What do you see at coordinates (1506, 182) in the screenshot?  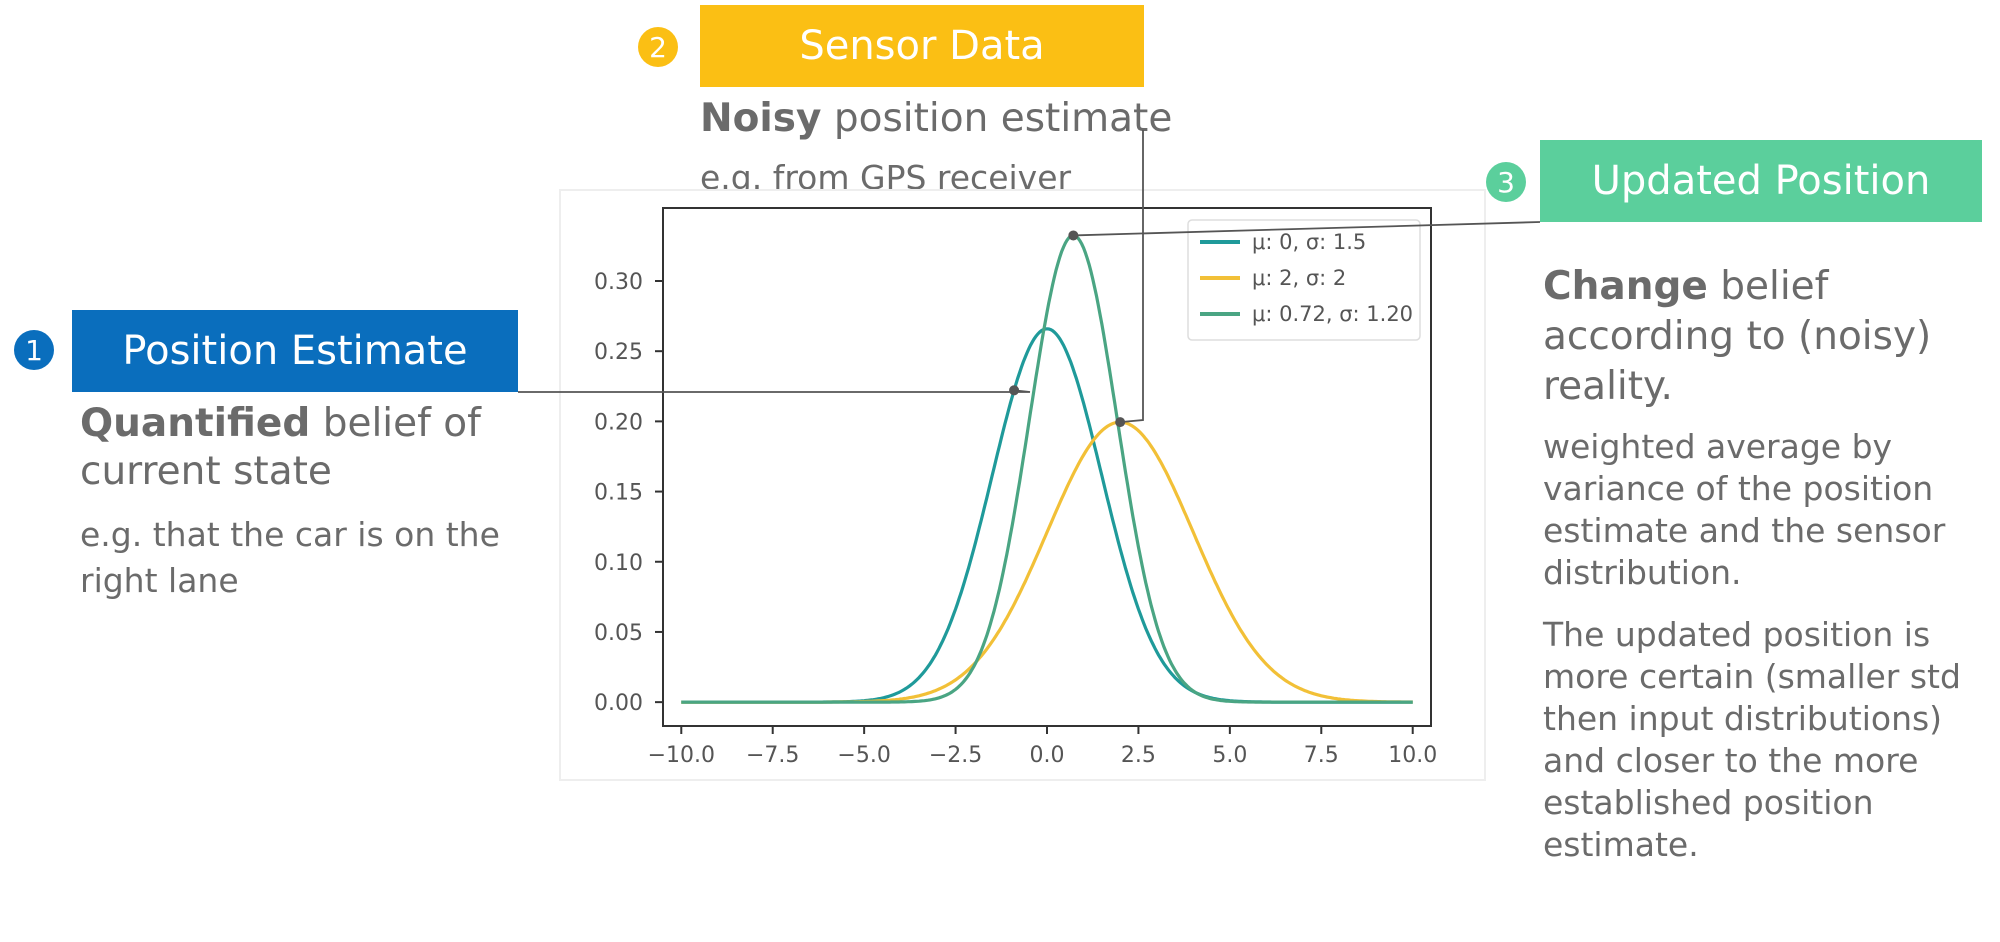 I see `step-3-badge: 3` at bounding box center [1506, 182].